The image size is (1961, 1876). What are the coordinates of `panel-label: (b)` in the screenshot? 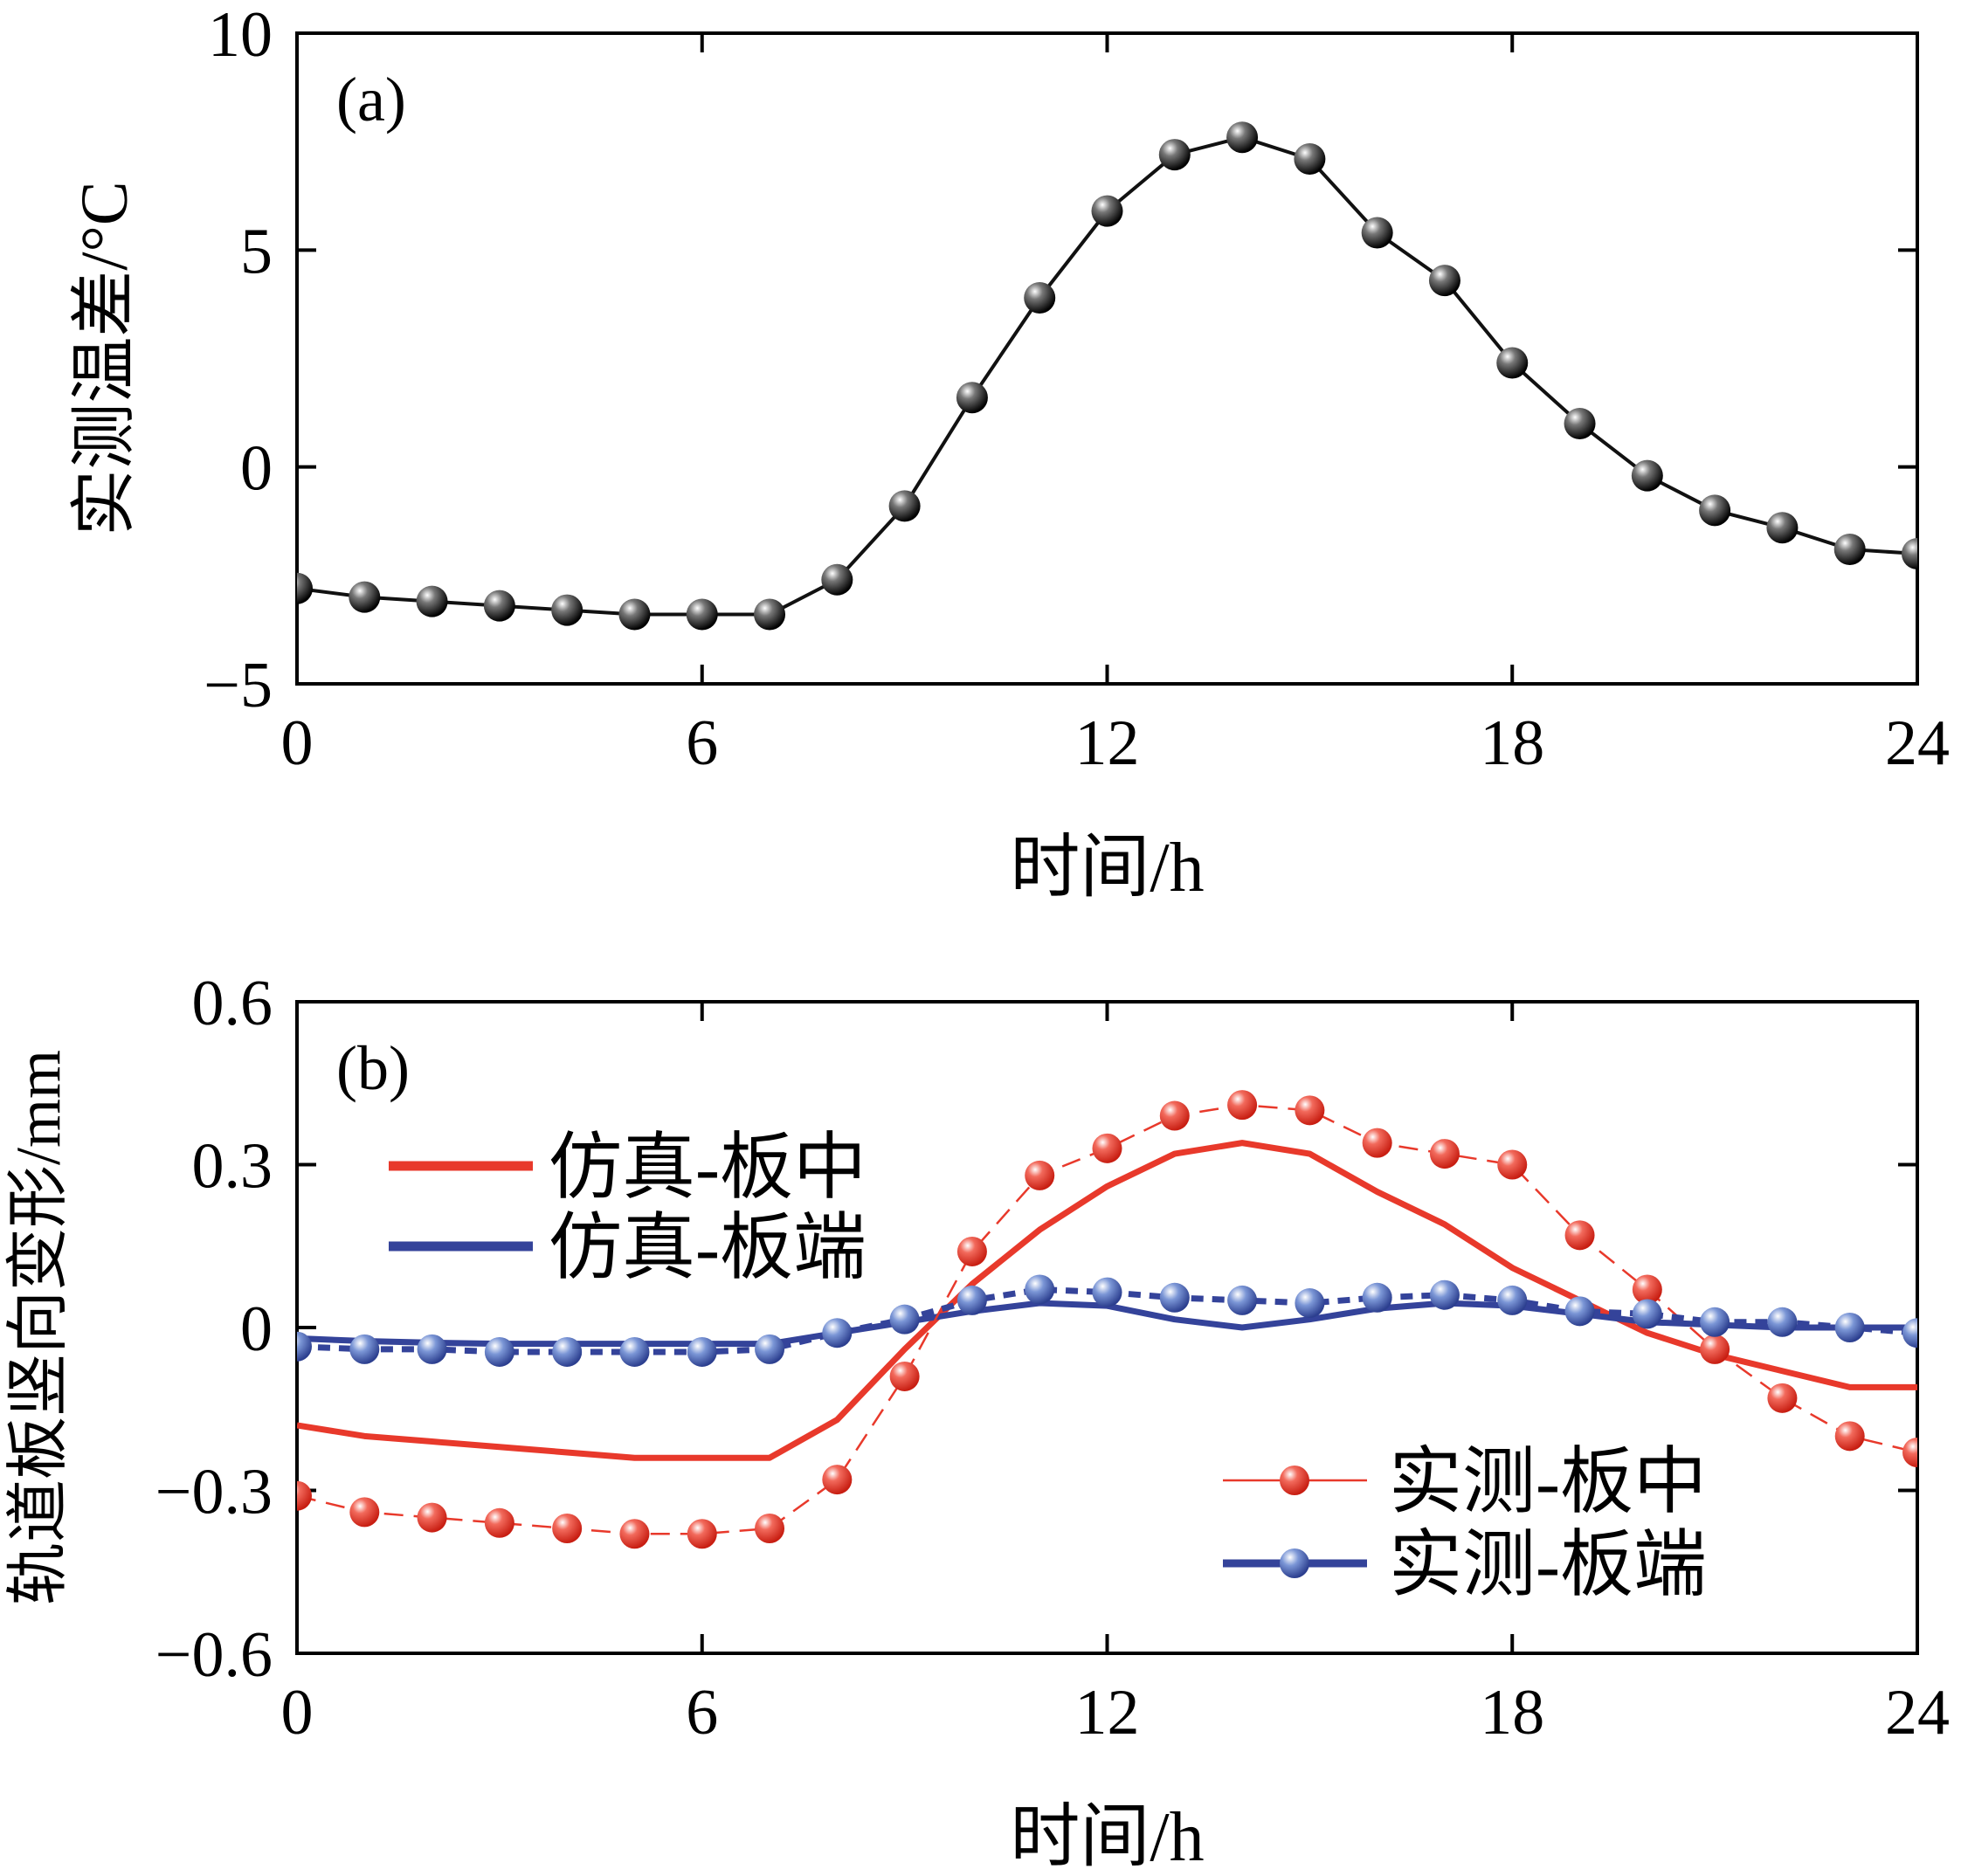 It's located at (373, 1068).